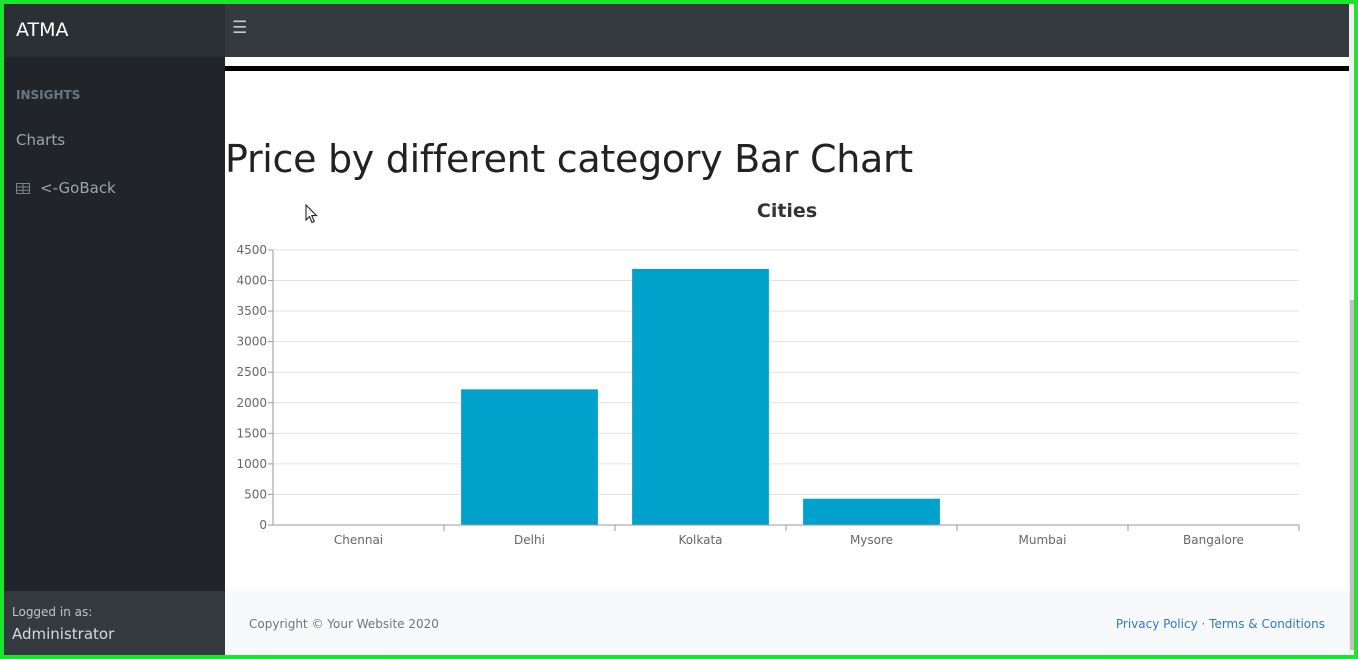 This screenshot has height=659, width=1358. I want to click on footer-links: Privacy Policy · Terms & Conditions, so click(1220, 624).